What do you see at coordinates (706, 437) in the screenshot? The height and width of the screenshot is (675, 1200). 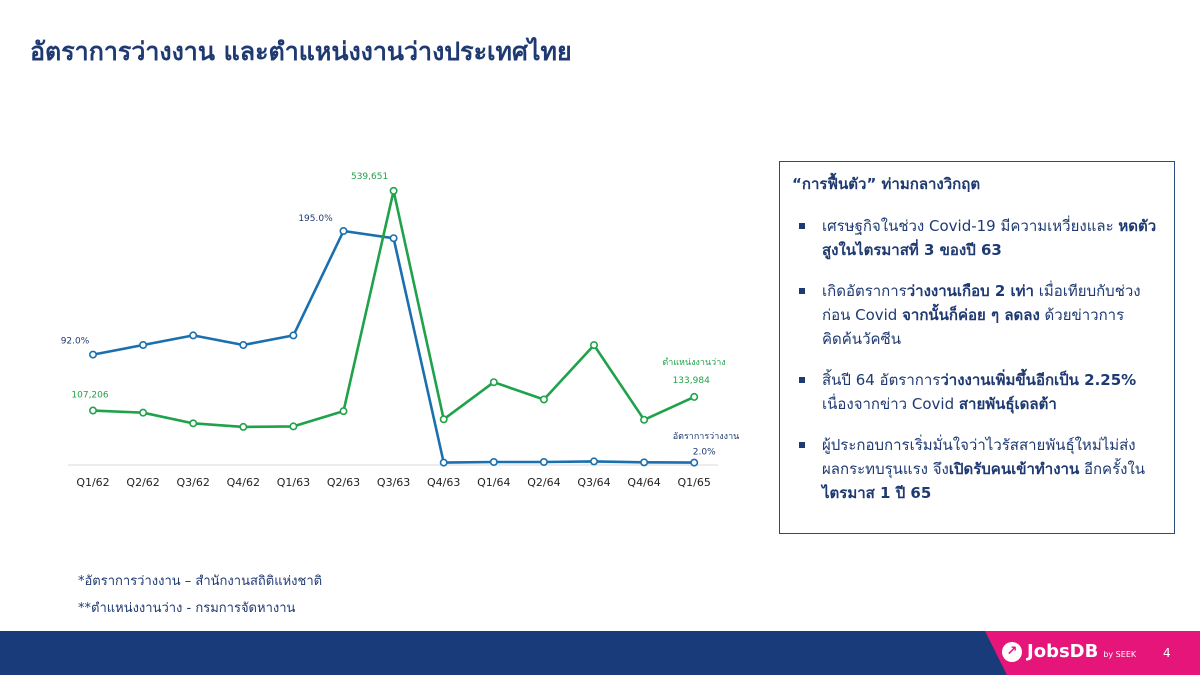 I see `series-name-unemployment: อัตราการว่างงาน` at bounding box center [706, 437].